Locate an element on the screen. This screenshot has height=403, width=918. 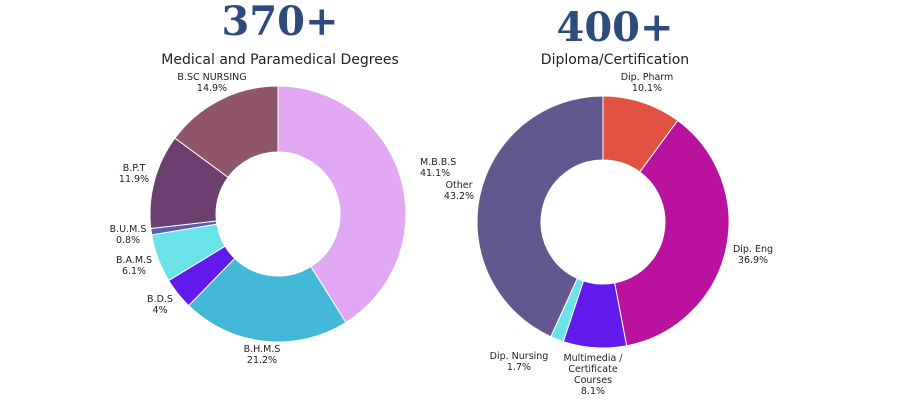
chart-big-number: 370+ is located at coordinates (280, 22).